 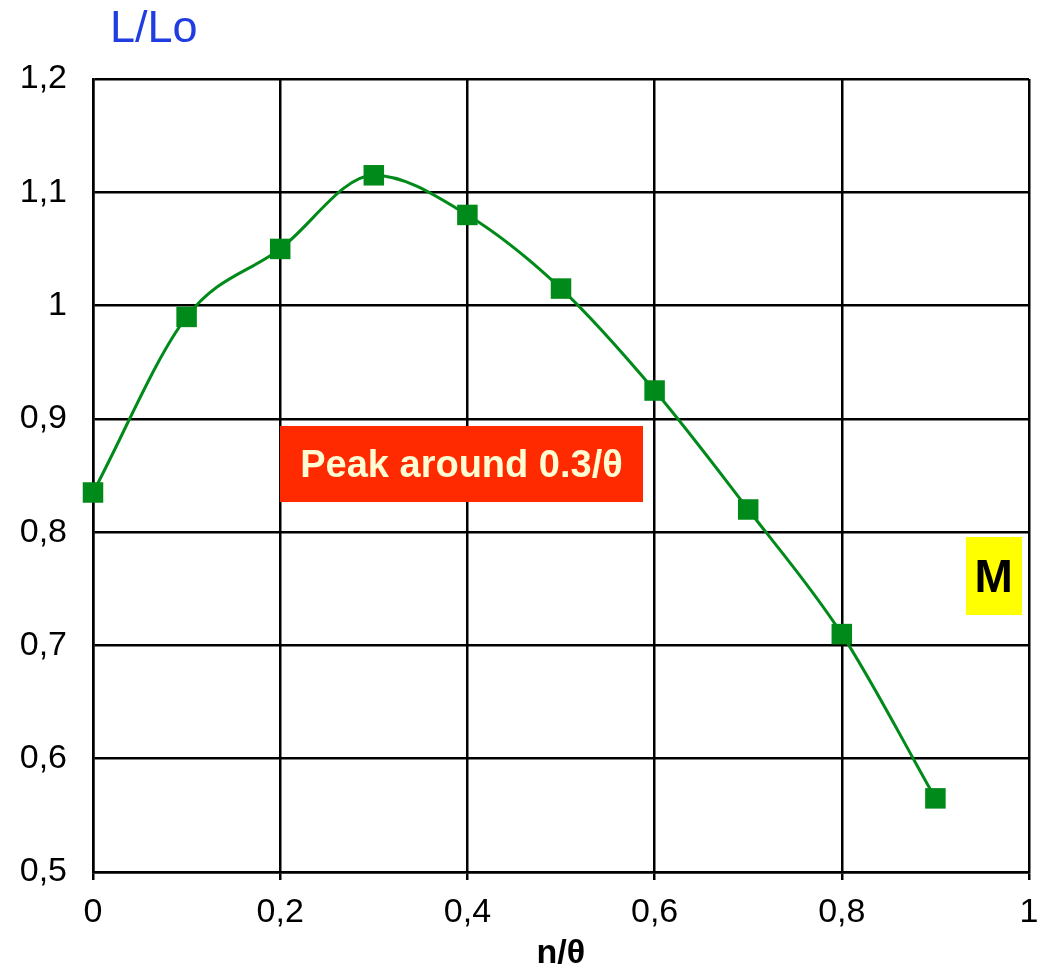 What do you see at coordinates (461, 463) in the screenshot?
I see `annotation: Peak around 0.3/θ` at bounding box center [461, 463].